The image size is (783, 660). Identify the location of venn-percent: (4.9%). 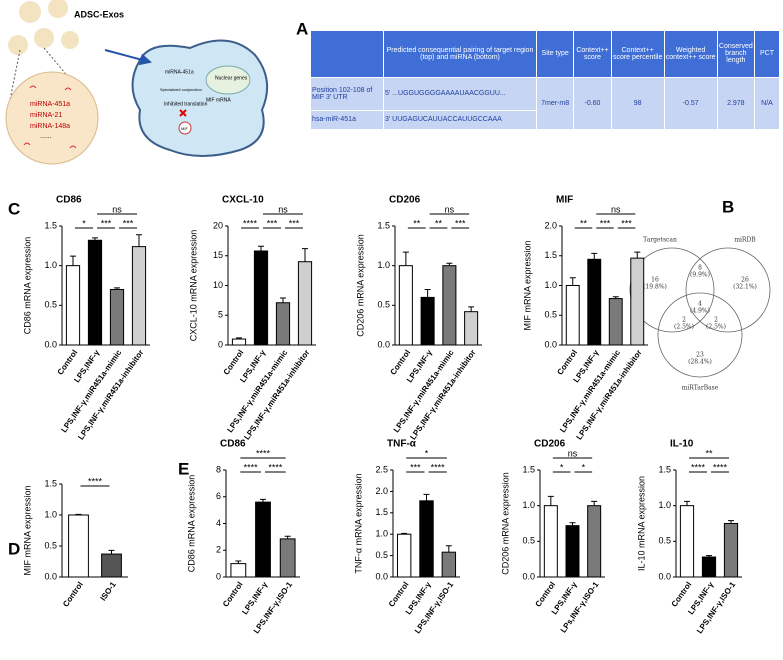
(700, 311).